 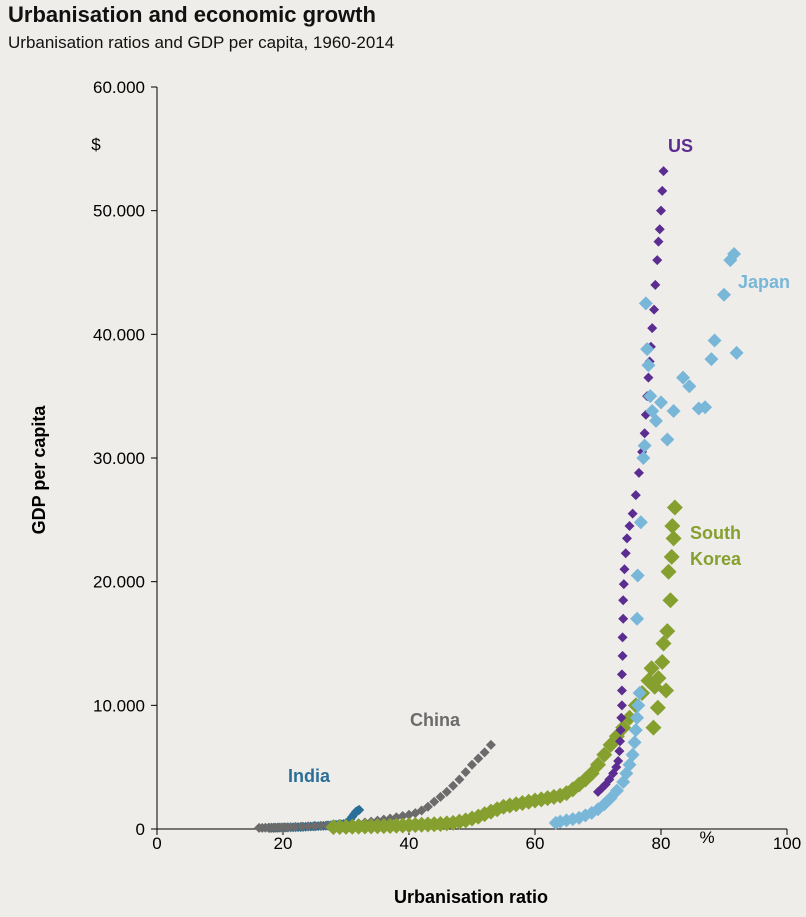 I want to click on y-tick-label: 30.000, so click(x=119, y=458).